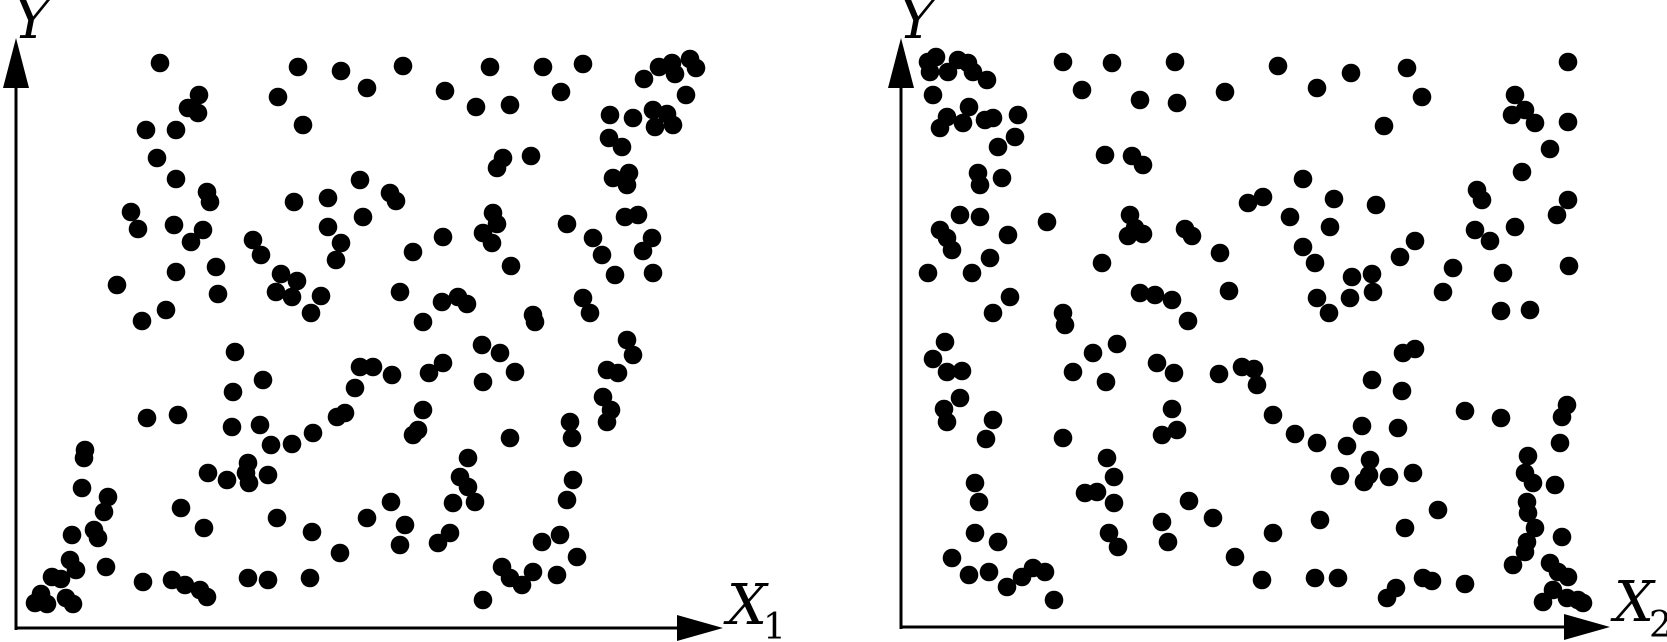  What do you see at coordinates (1658, 623) in the screenshot?
I see `x-axis-label-subscript: 2` at bounding box center [1658, 623].